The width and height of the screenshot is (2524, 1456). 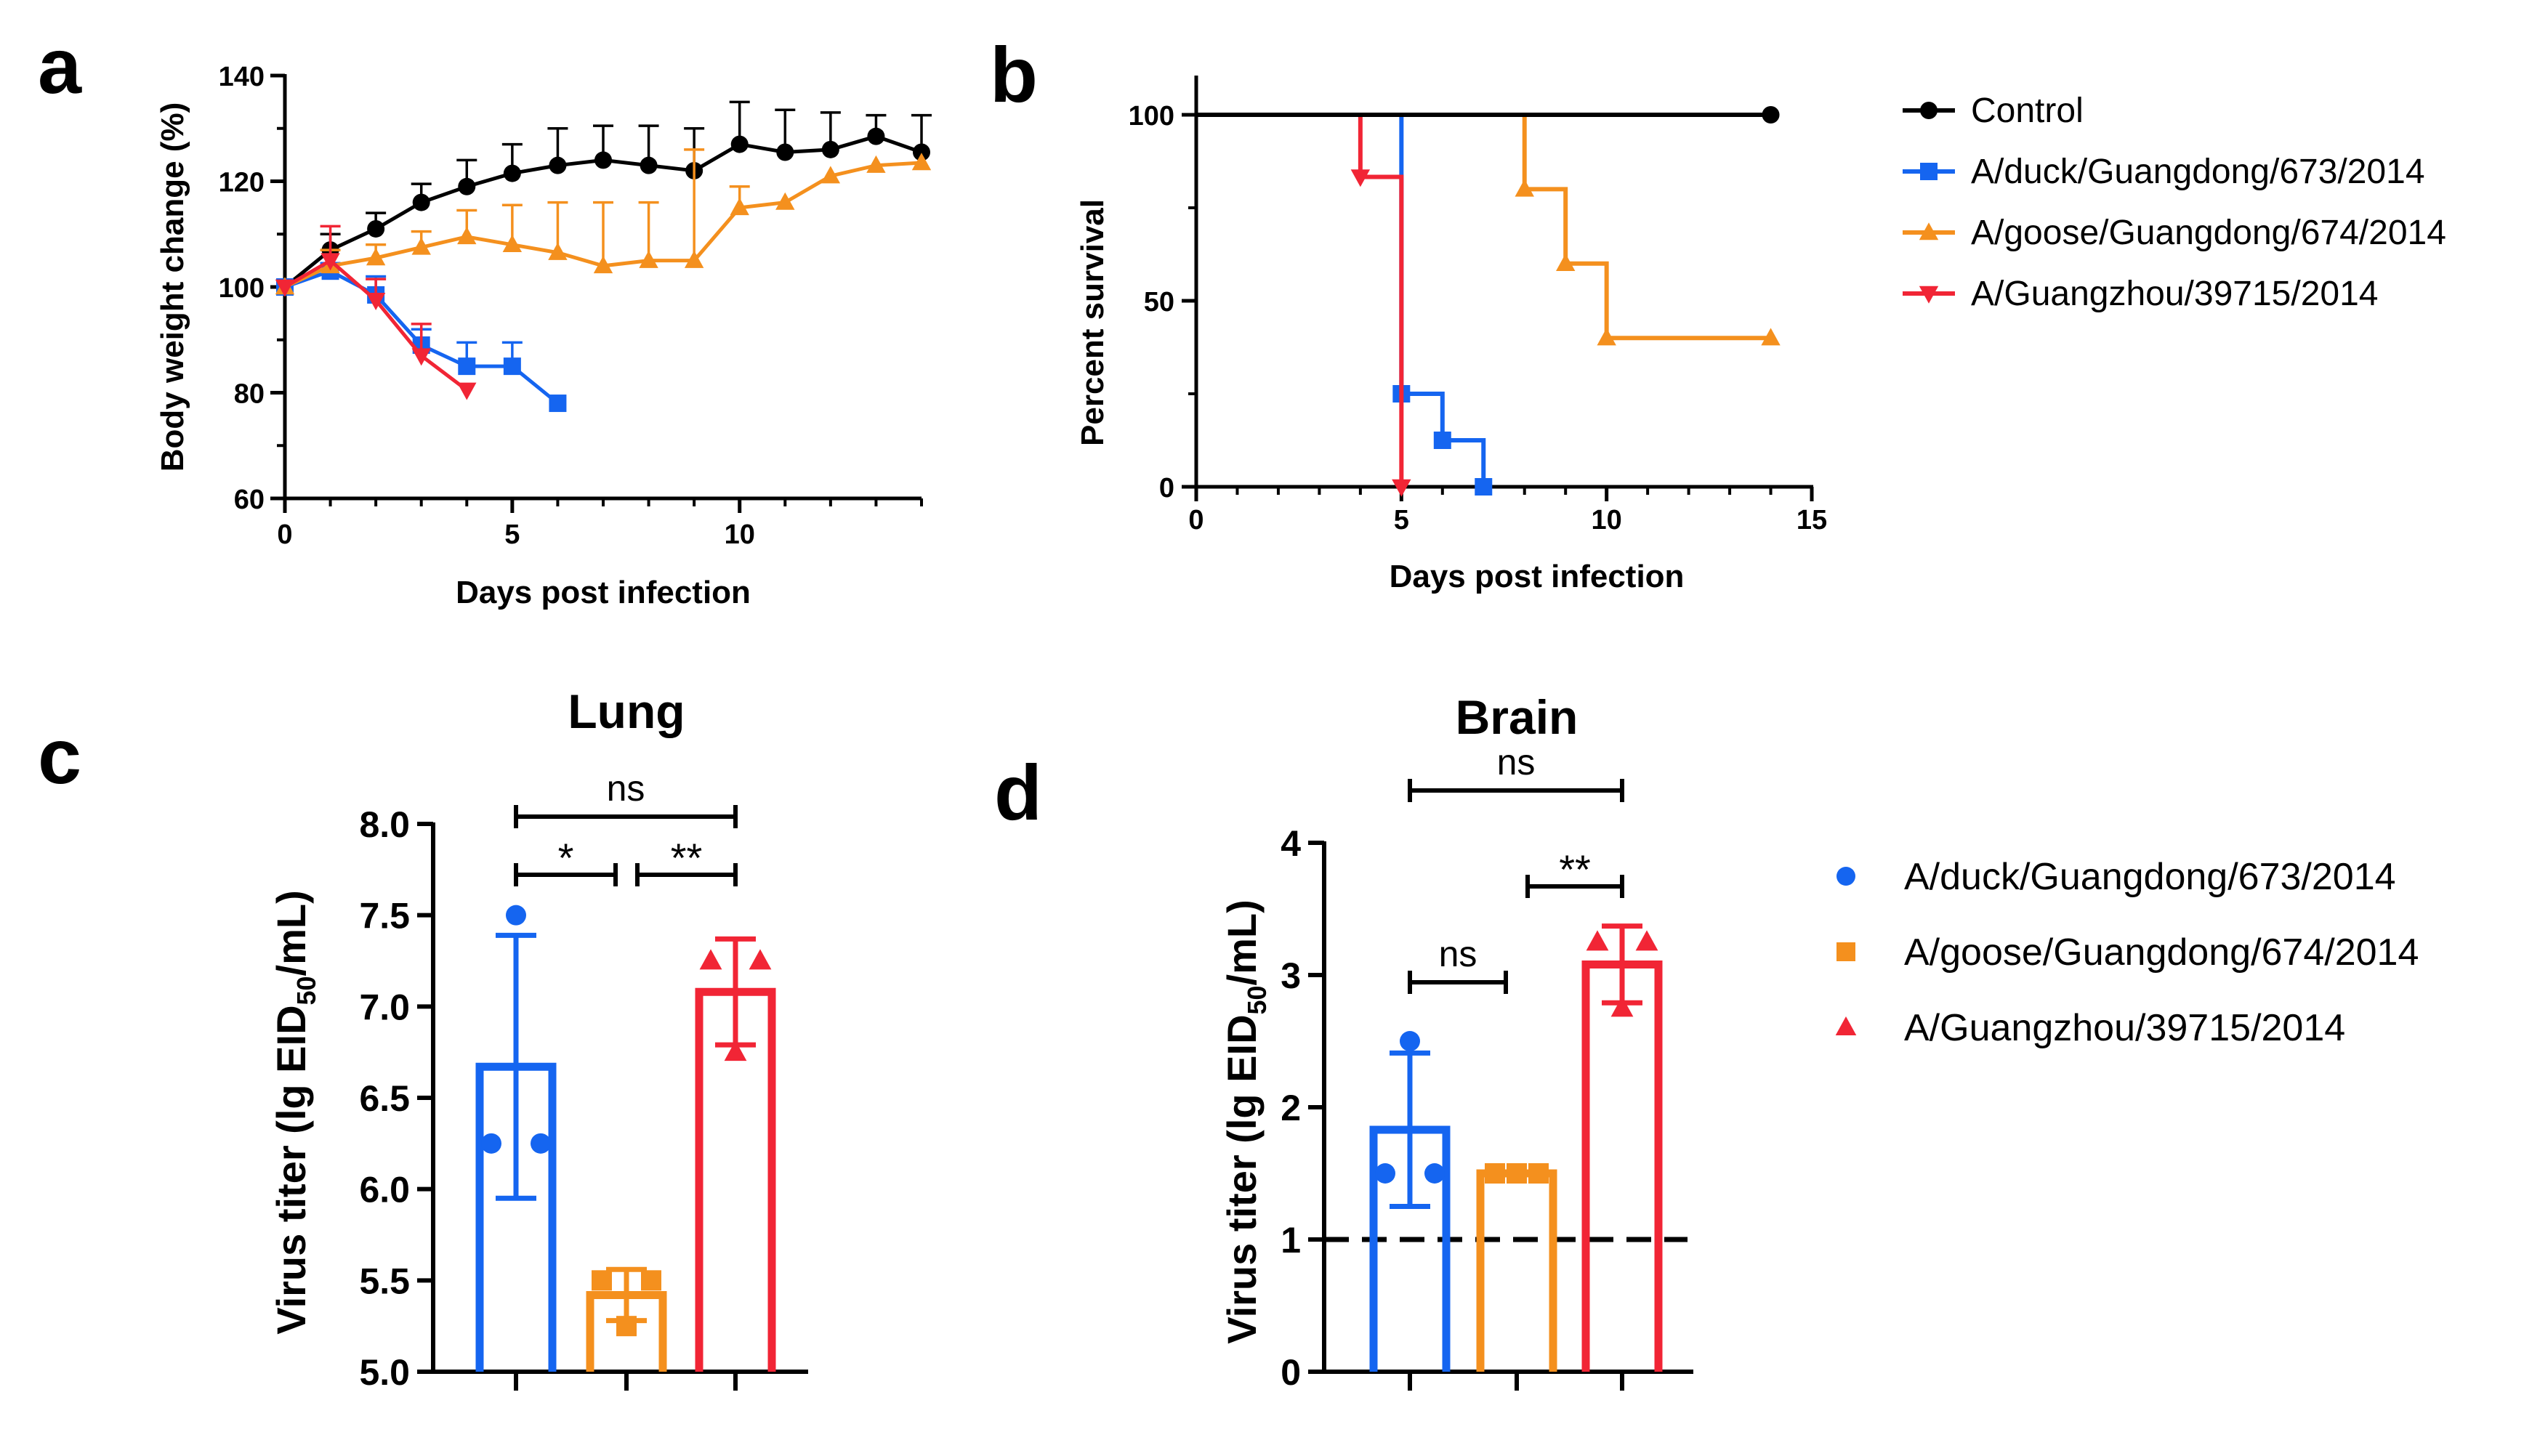 I want to click on y-axis-label: Body weight change (%), so click(x=172, y=287).